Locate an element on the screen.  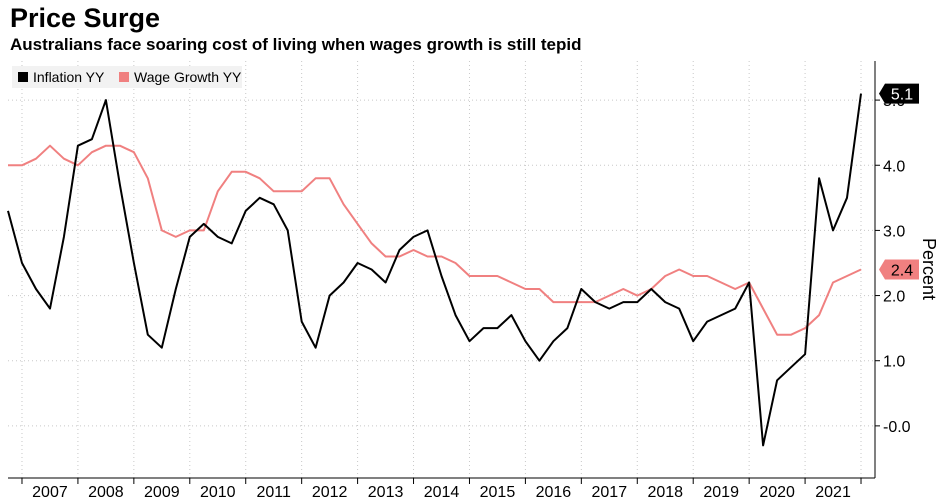
y-axis-title: Percent is located at coordinates (929, 269).